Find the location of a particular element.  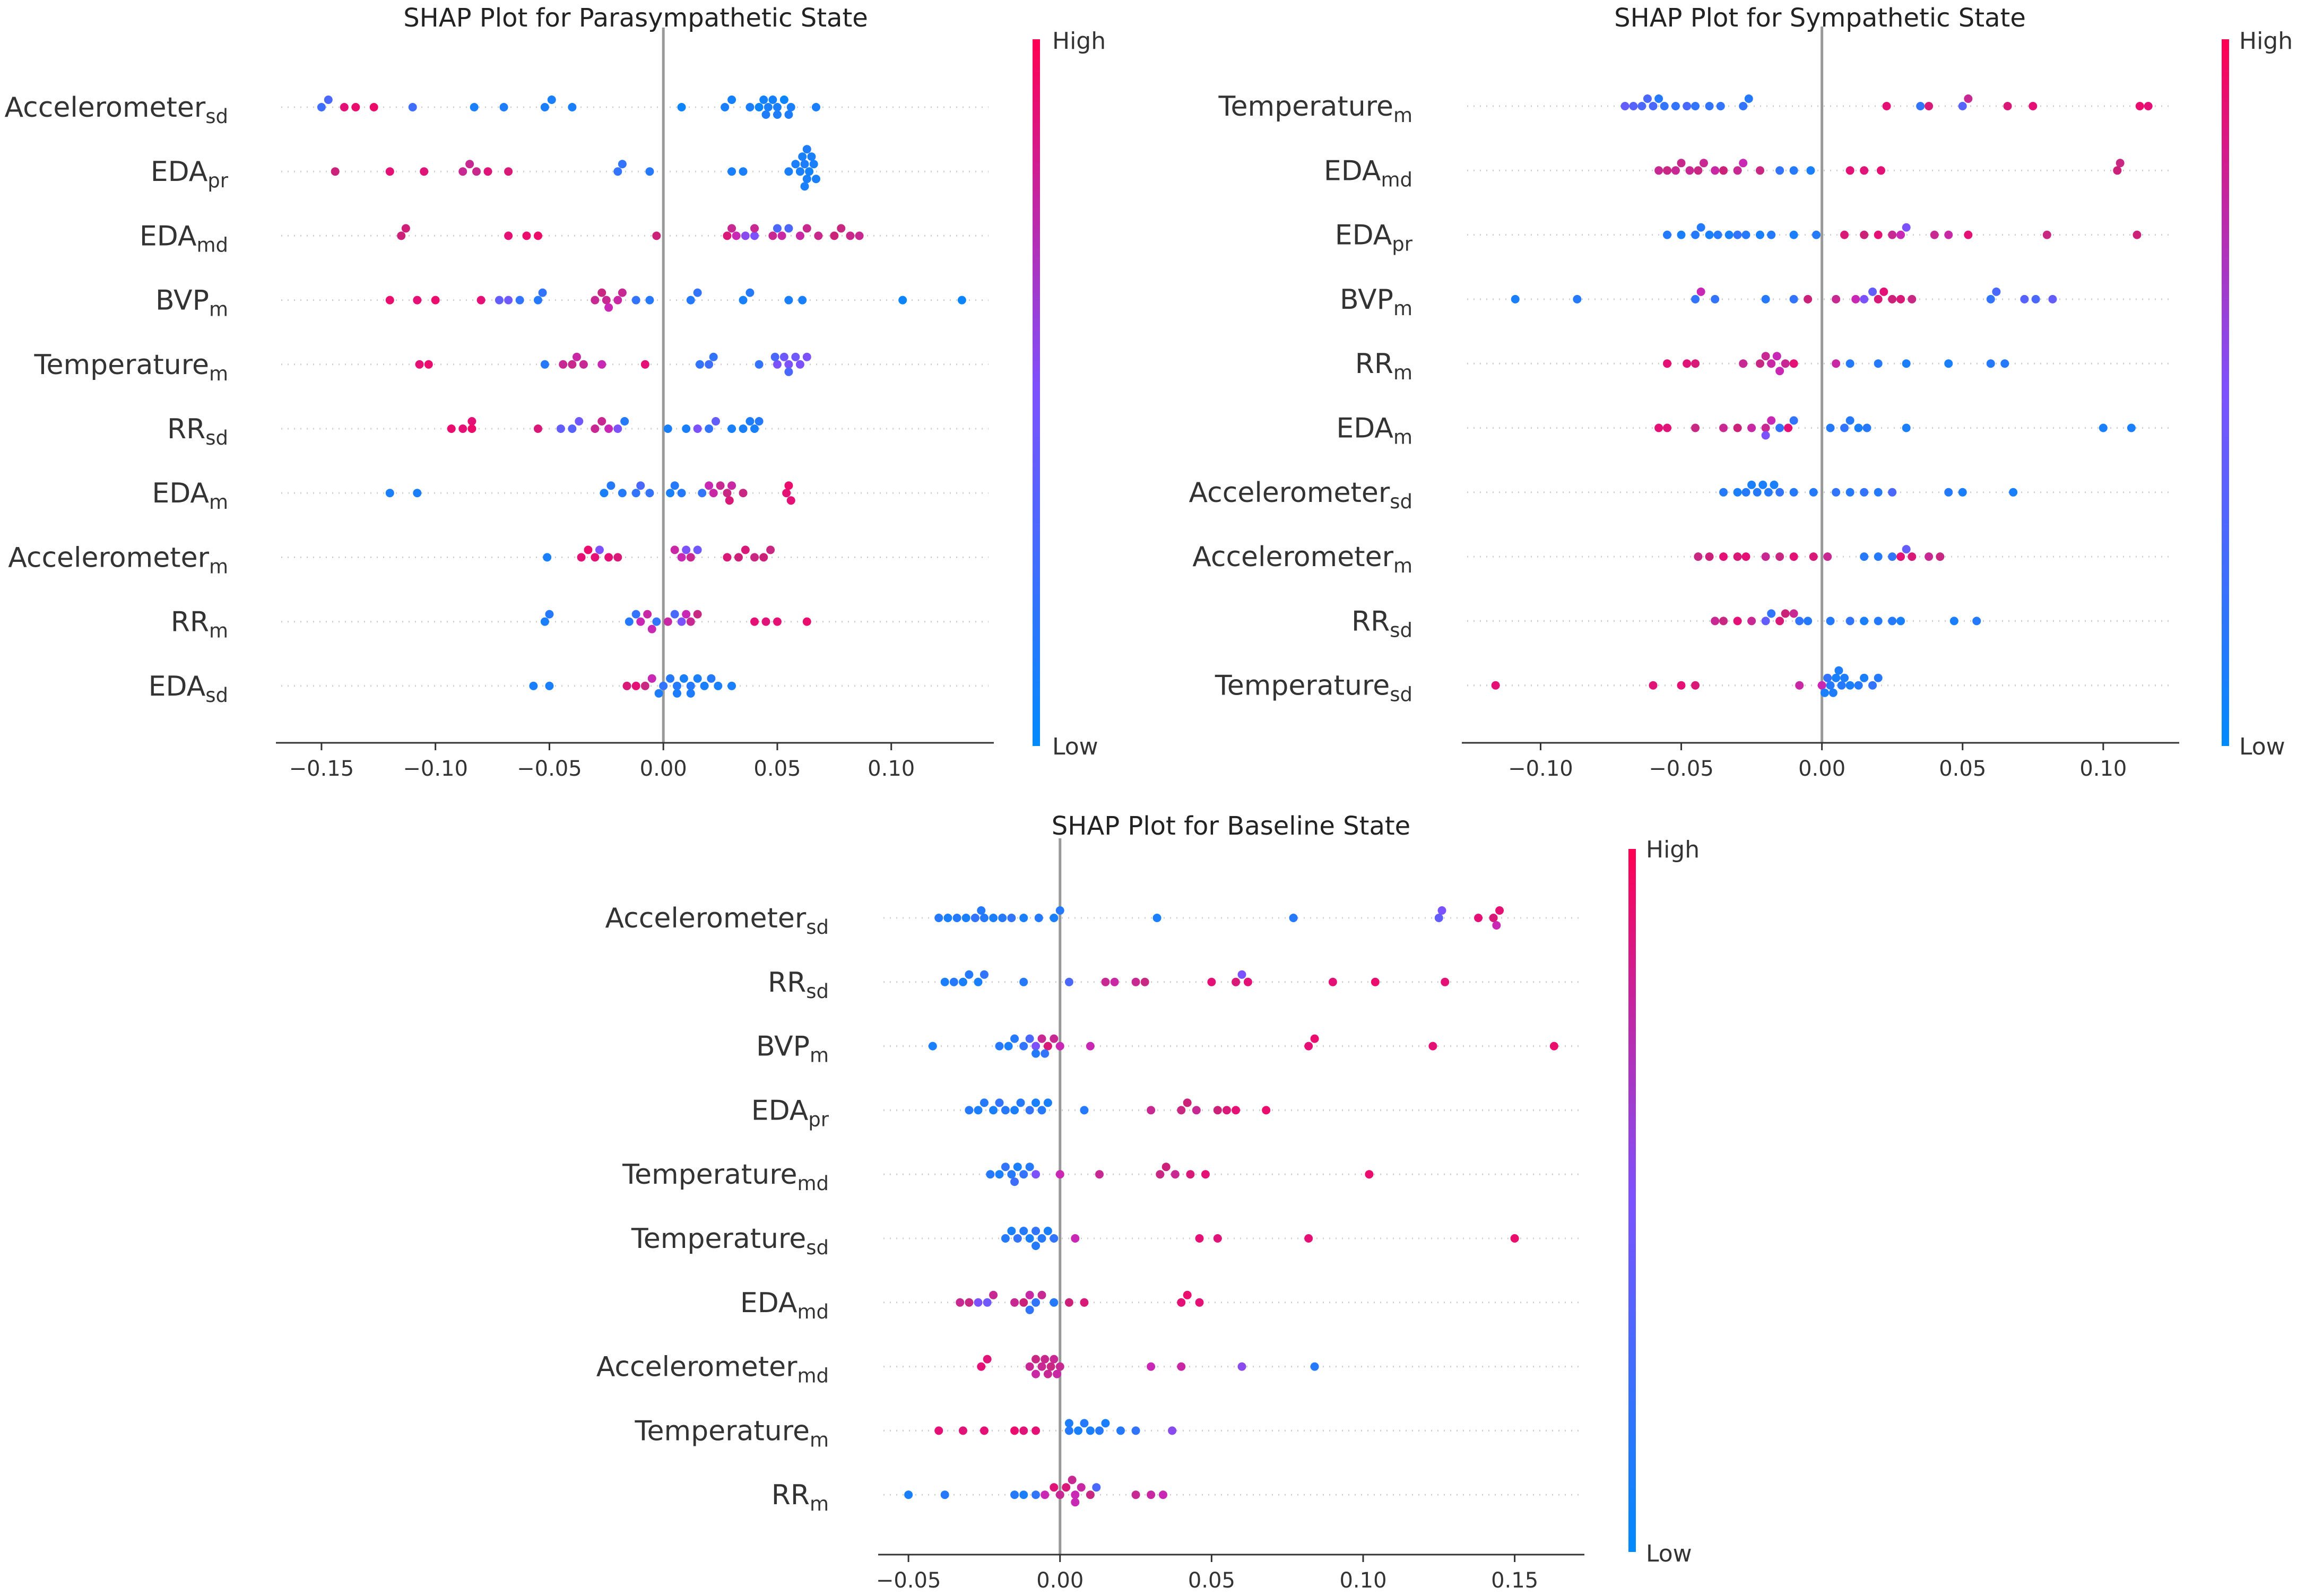

baseline-x-tick-label: 0.00 is located at coordinates (1060, 1580).